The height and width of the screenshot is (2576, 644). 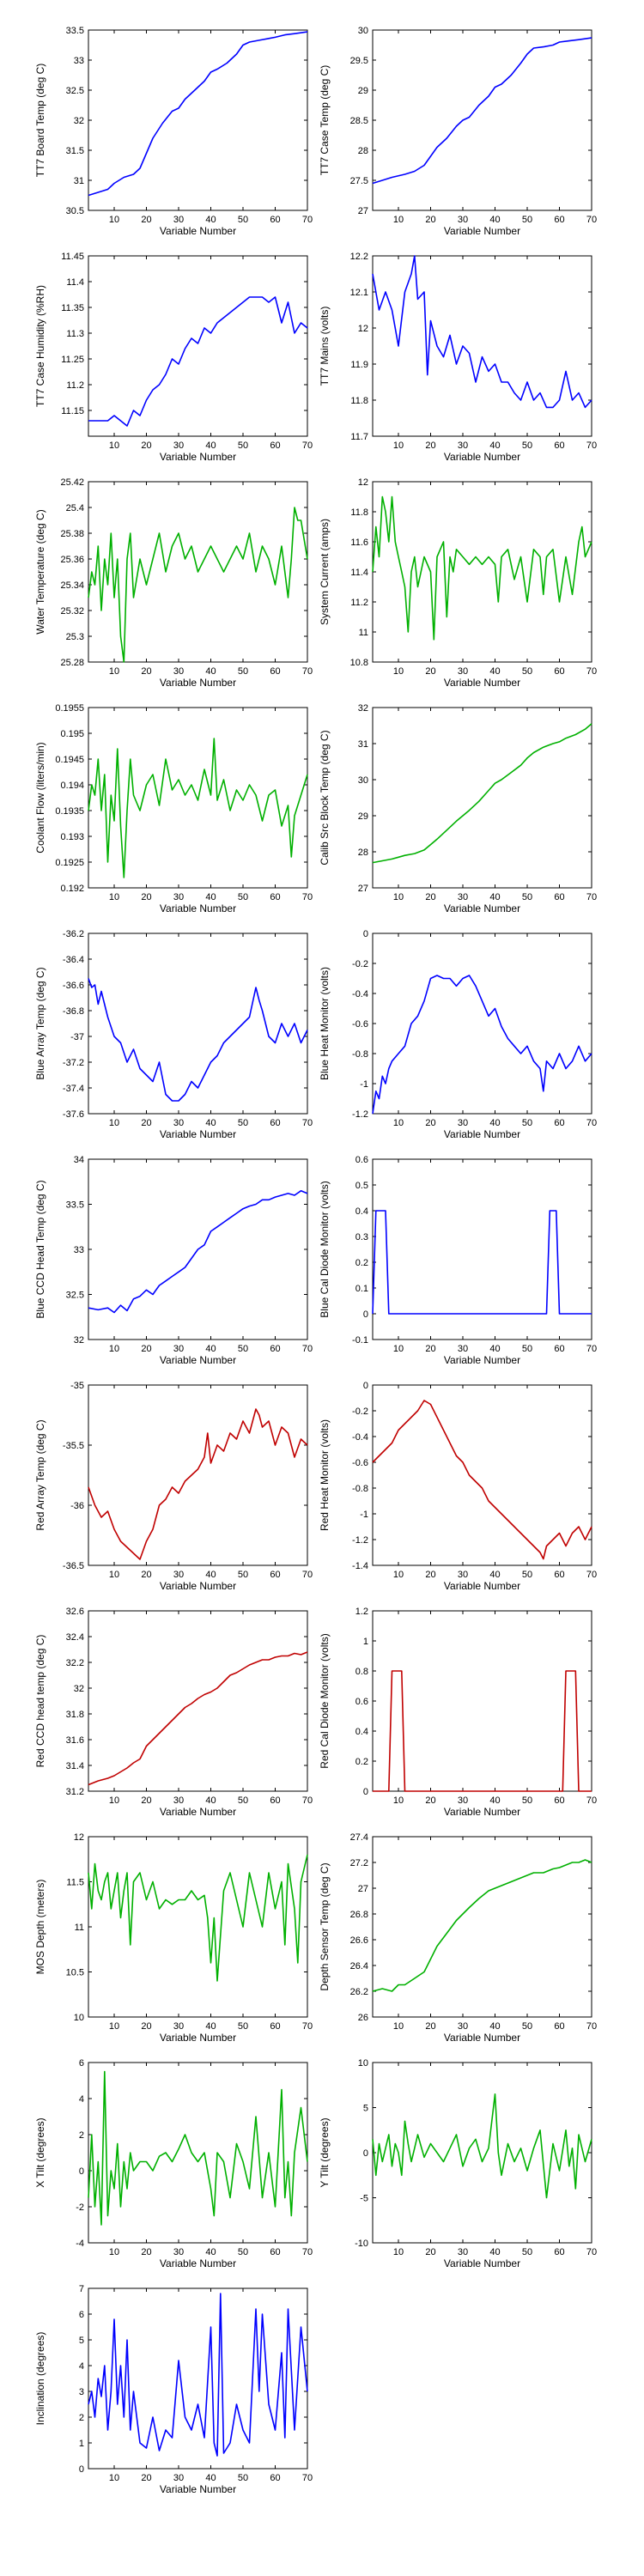 What do you see at coordinates (360, 1054) in the screenshot?
I see `y-tick-label: -0.8` at bounding box center [360, 1054].